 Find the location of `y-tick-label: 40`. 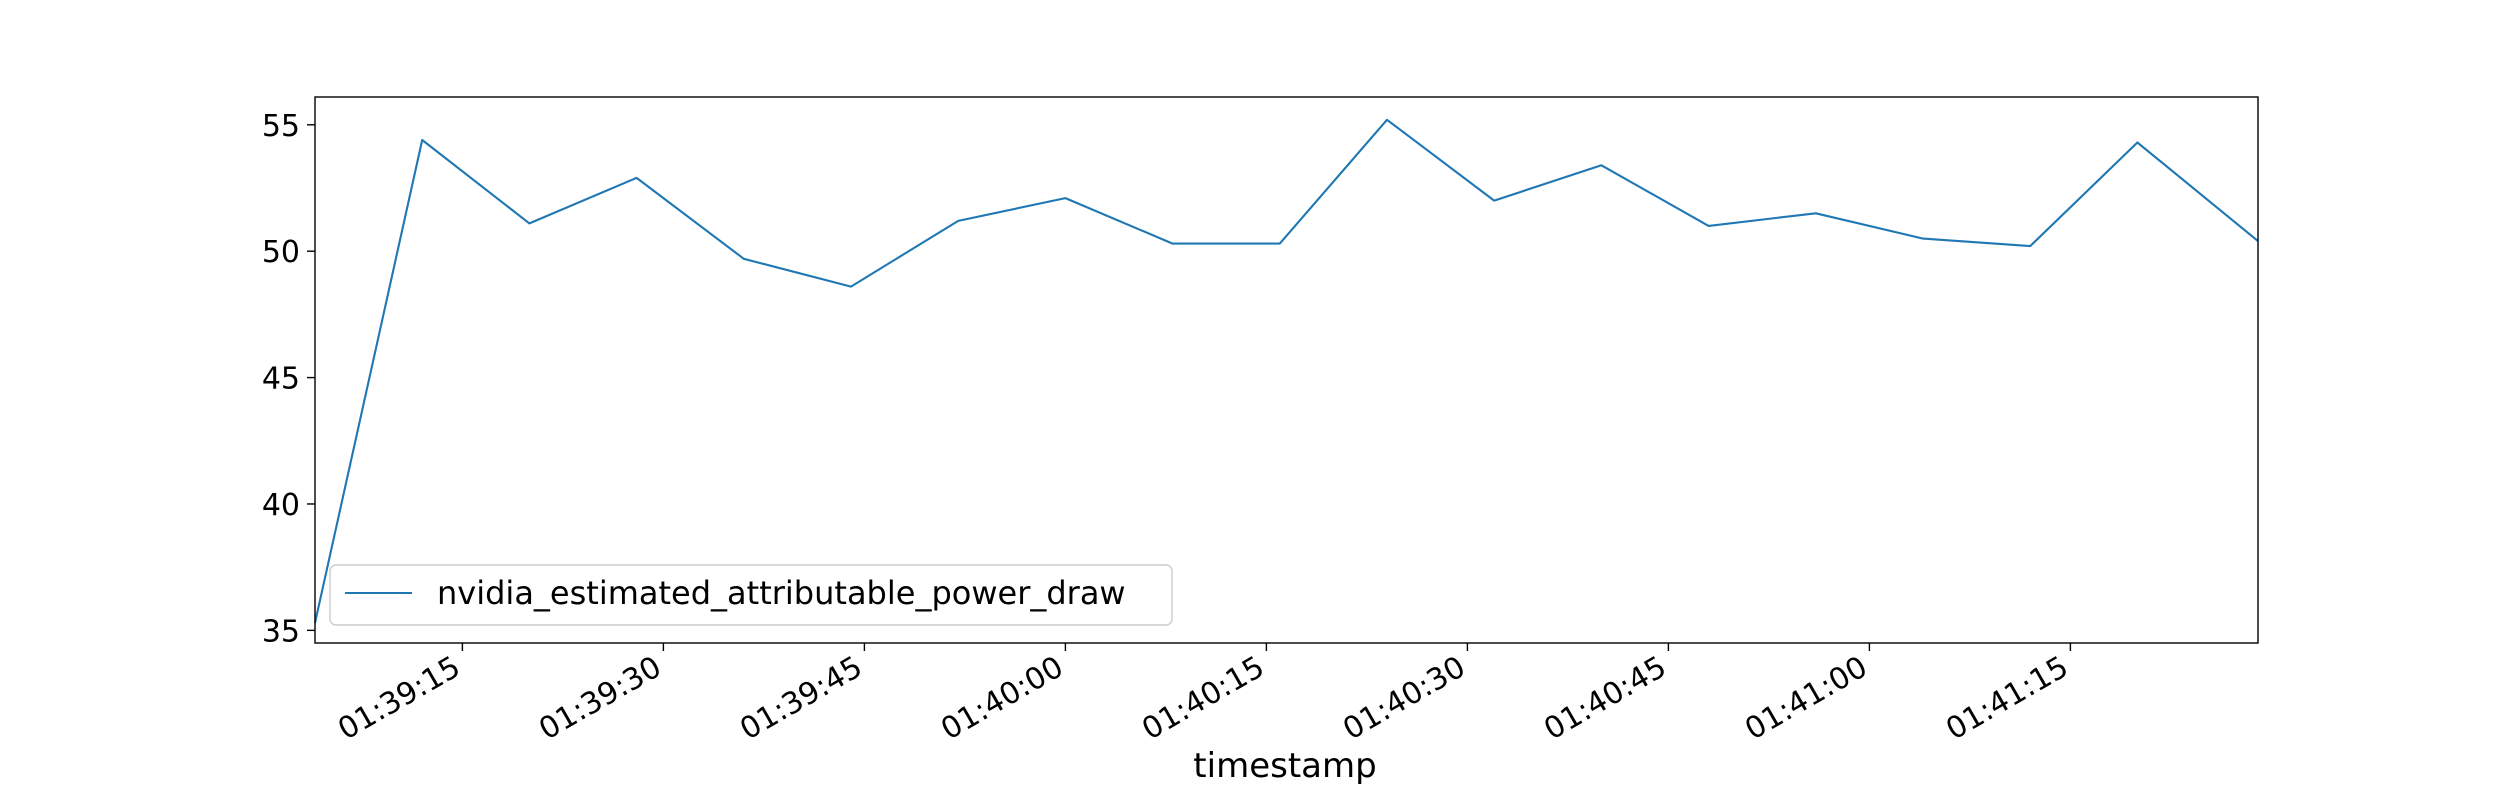

y-tick-label: 40 is located at coordinates (281, 505).